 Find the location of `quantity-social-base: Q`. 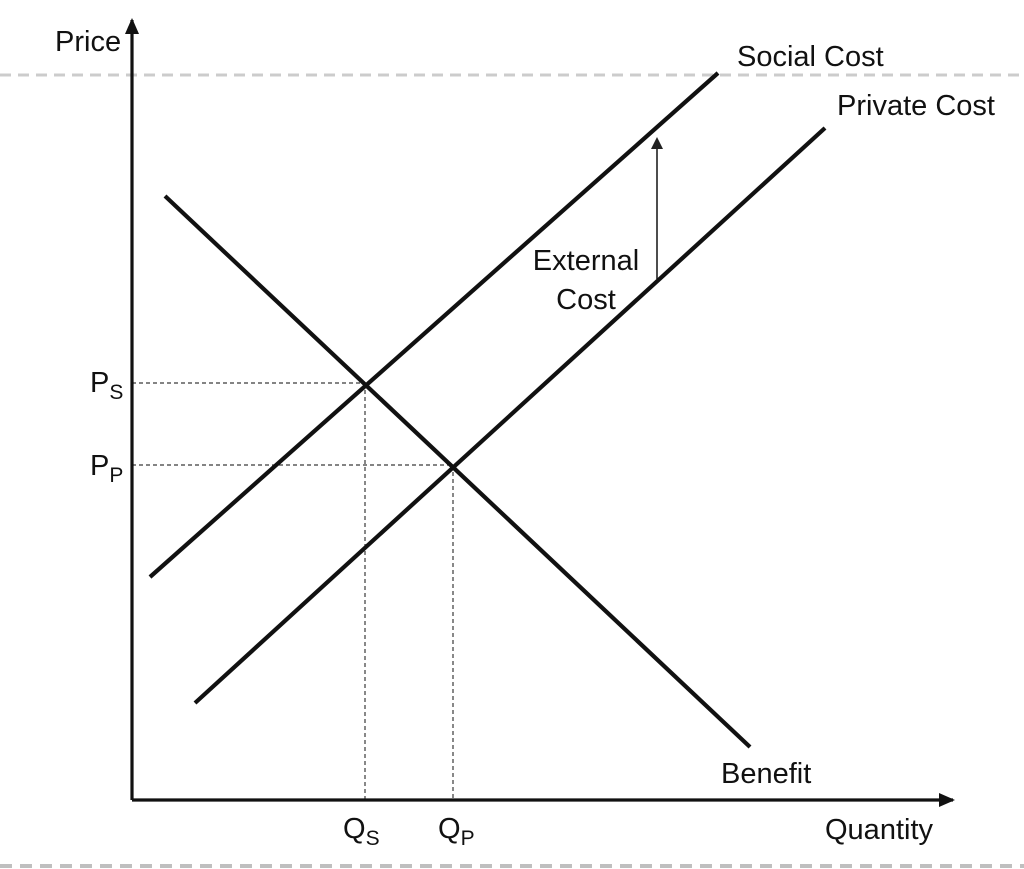

quantity-social-base: Q is located at coordinates (354, 829).